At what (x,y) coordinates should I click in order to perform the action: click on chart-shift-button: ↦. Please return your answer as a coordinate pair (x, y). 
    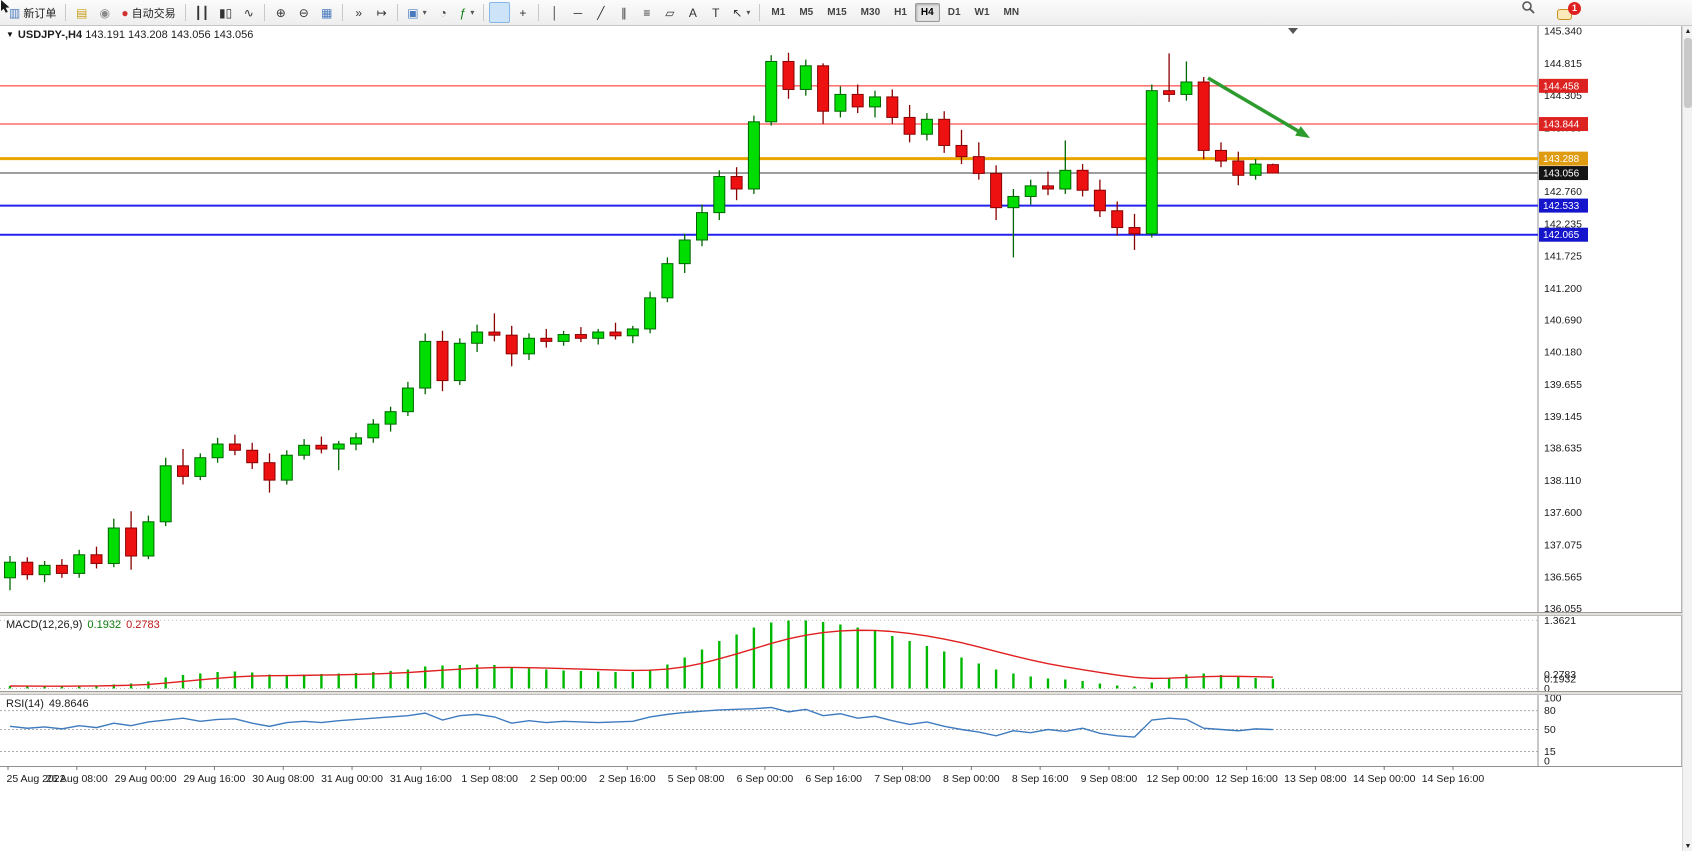
    Looking at the image, I should click on (381, 12).